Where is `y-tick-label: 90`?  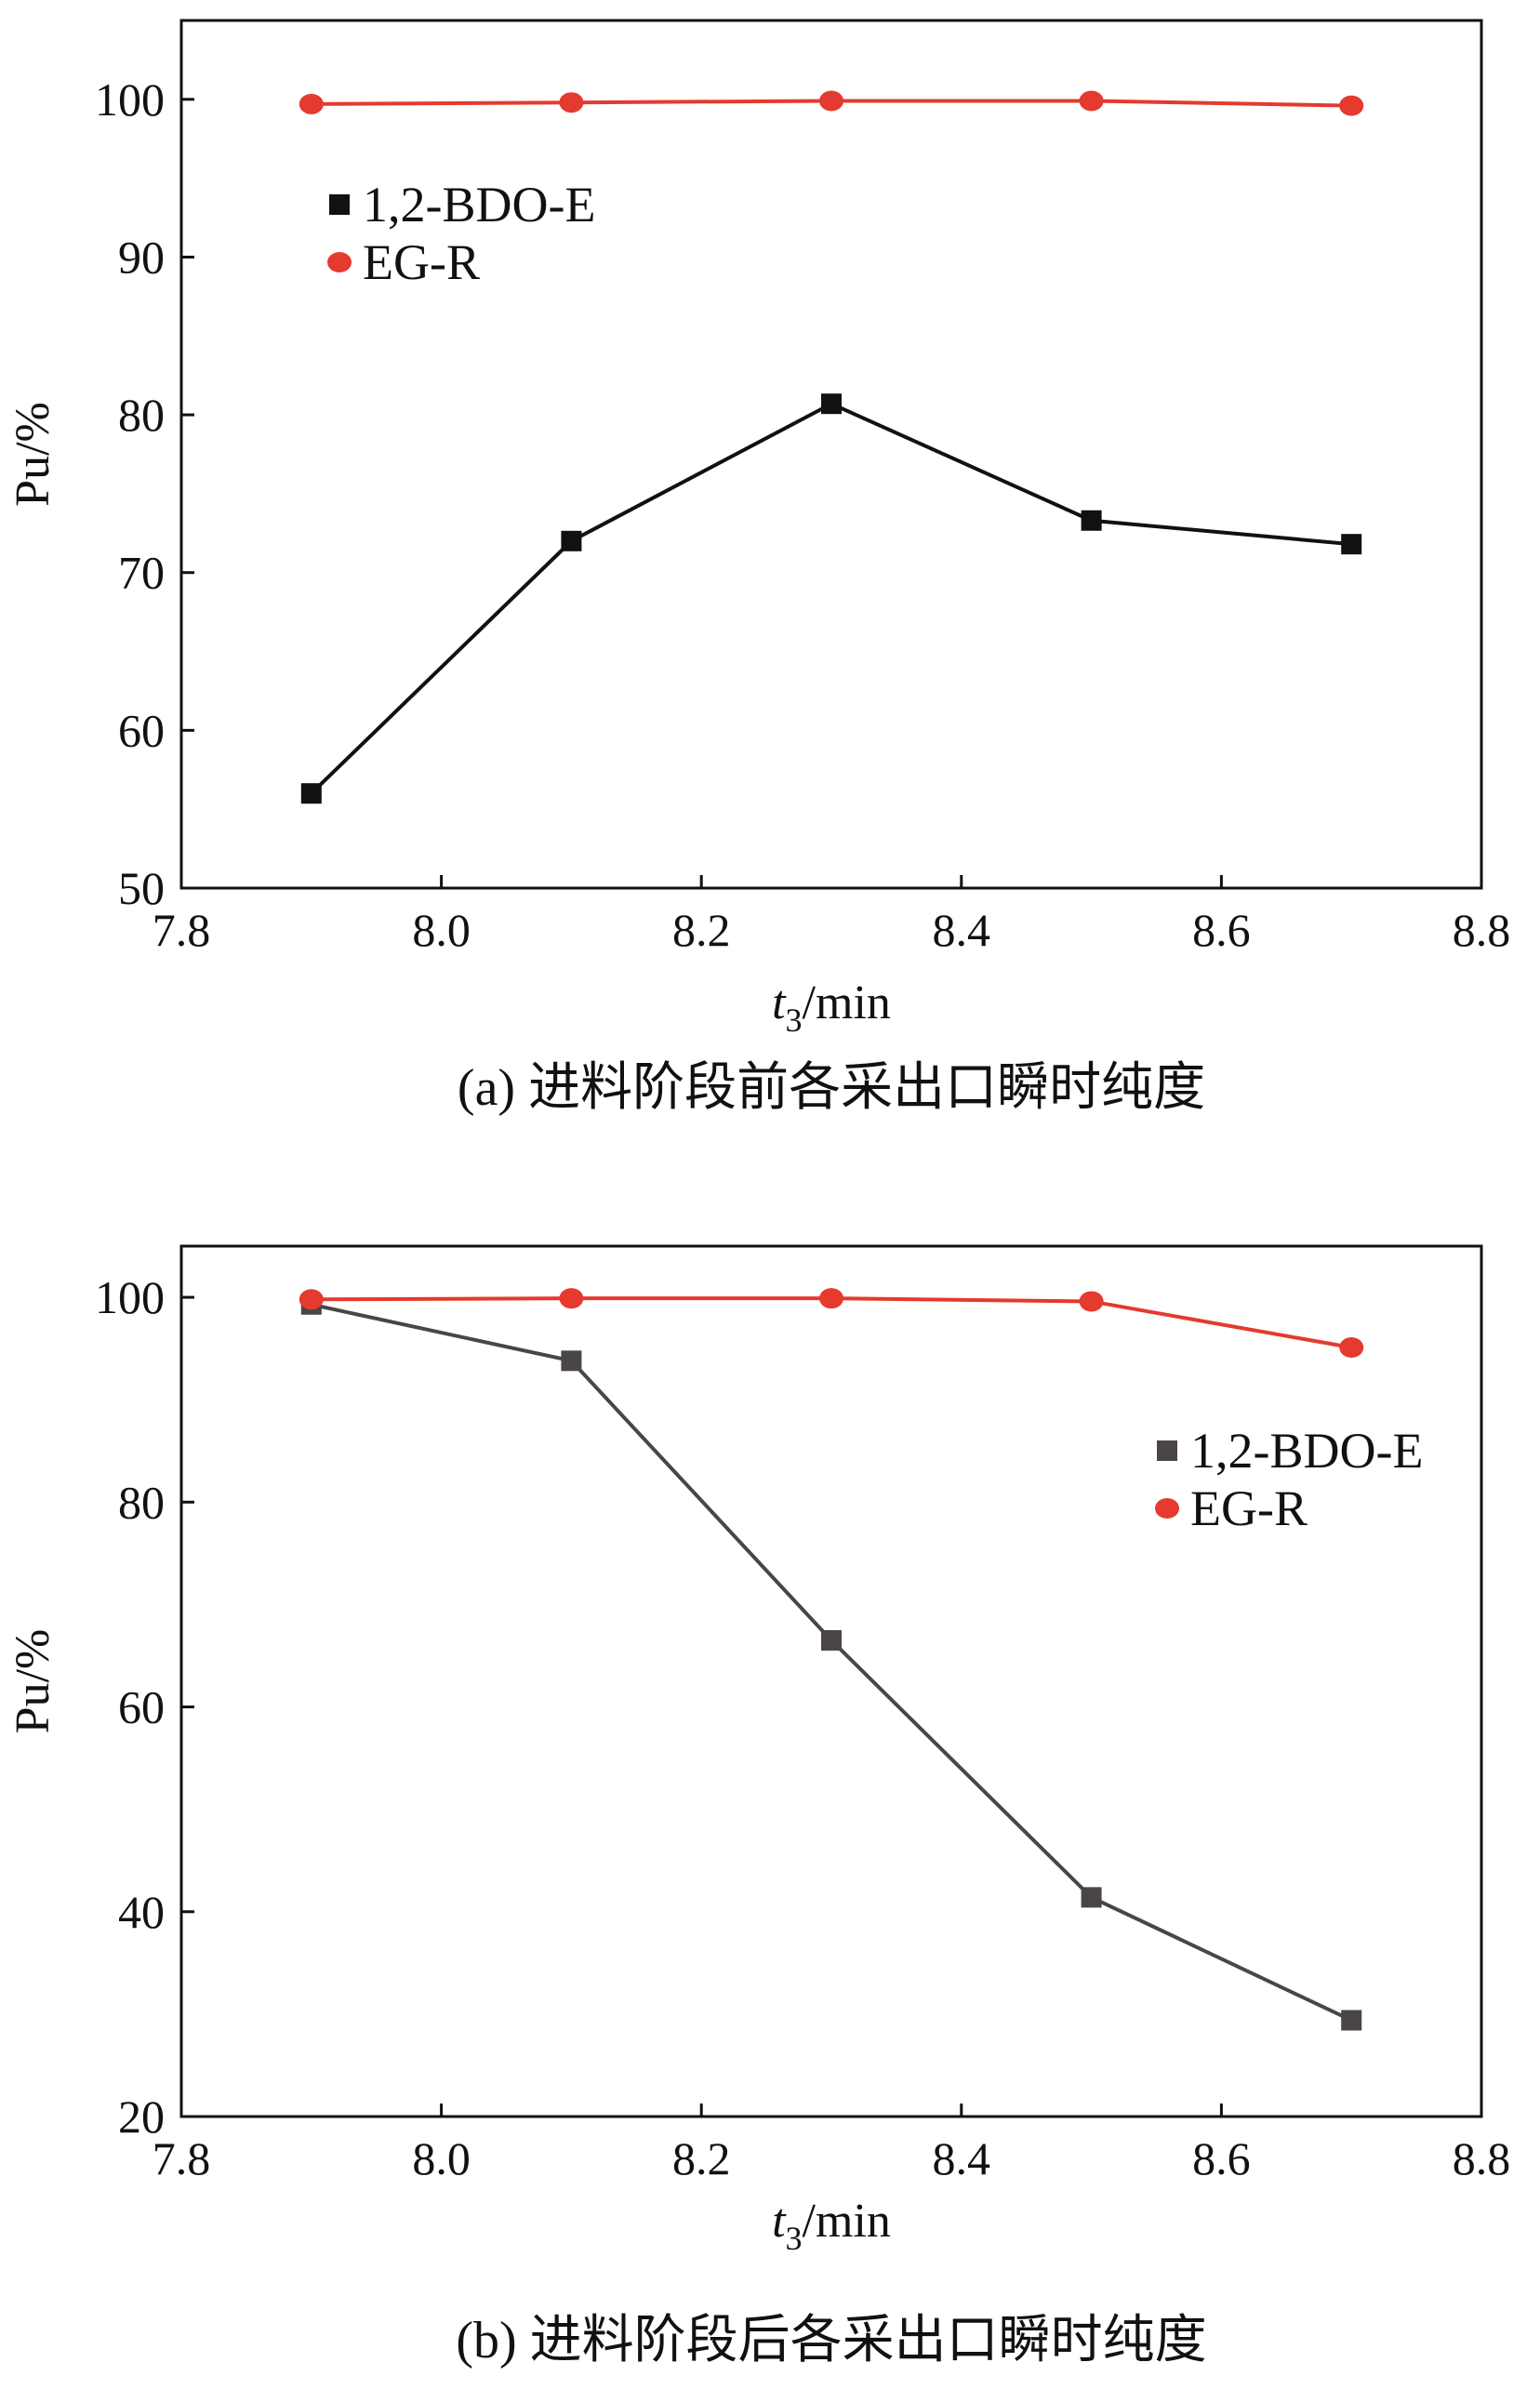
y-tick-label: 90 is located at coordinates (141, 257).